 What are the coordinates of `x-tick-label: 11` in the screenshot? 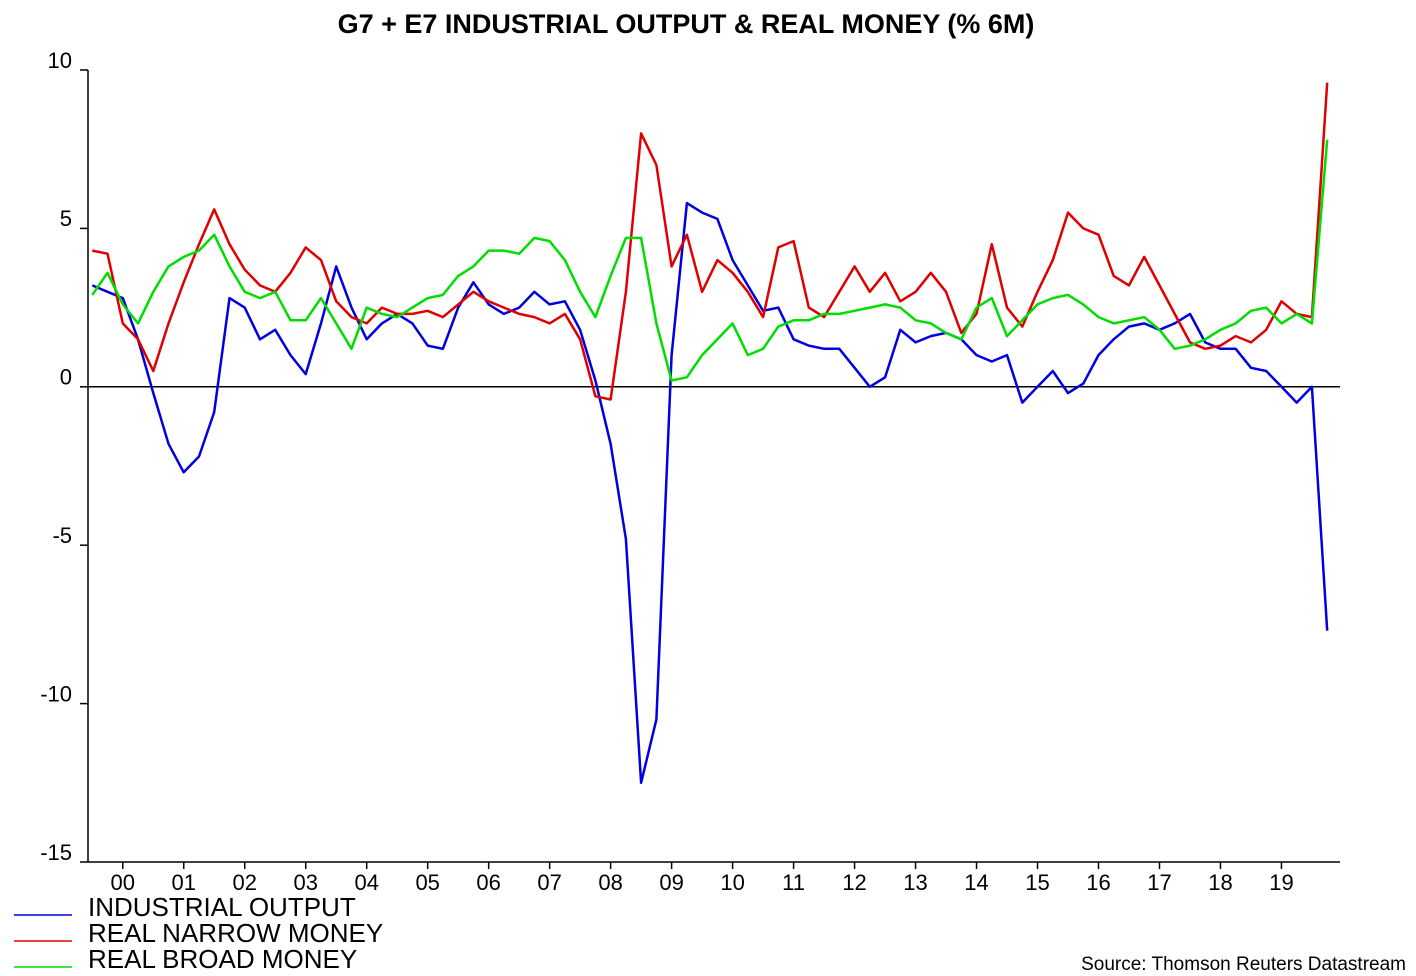 It's located at (793, 882).